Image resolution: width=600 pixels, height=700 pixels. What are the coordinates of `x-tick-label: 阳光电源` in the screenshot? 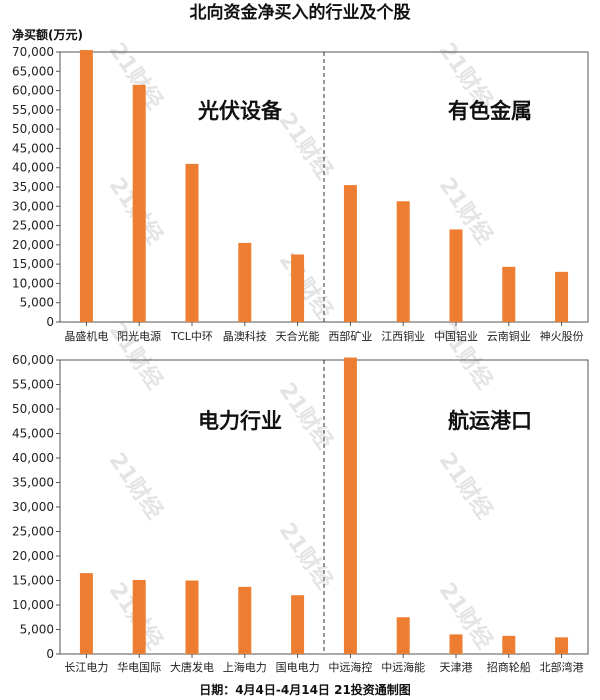 It's located at (139, 336).